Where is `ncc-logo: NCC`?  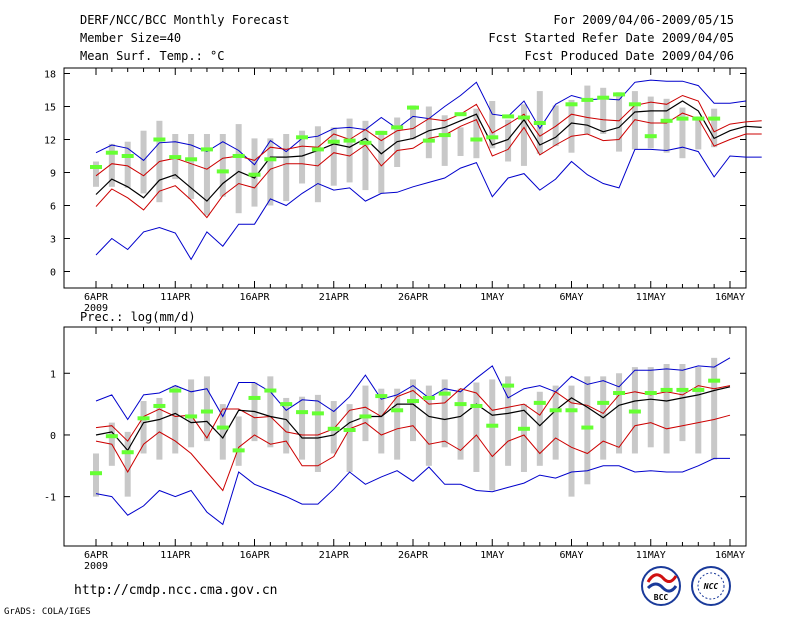 ncc-logo: NCC is located at coordinates (711, 586).